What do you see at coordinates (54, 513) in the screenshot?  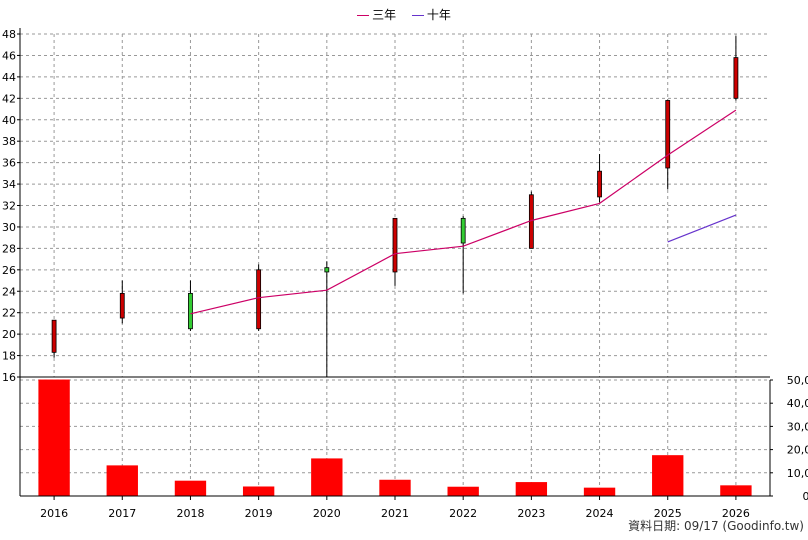 I see `x-tick-label: 2016` at bounding box center [54, 513].